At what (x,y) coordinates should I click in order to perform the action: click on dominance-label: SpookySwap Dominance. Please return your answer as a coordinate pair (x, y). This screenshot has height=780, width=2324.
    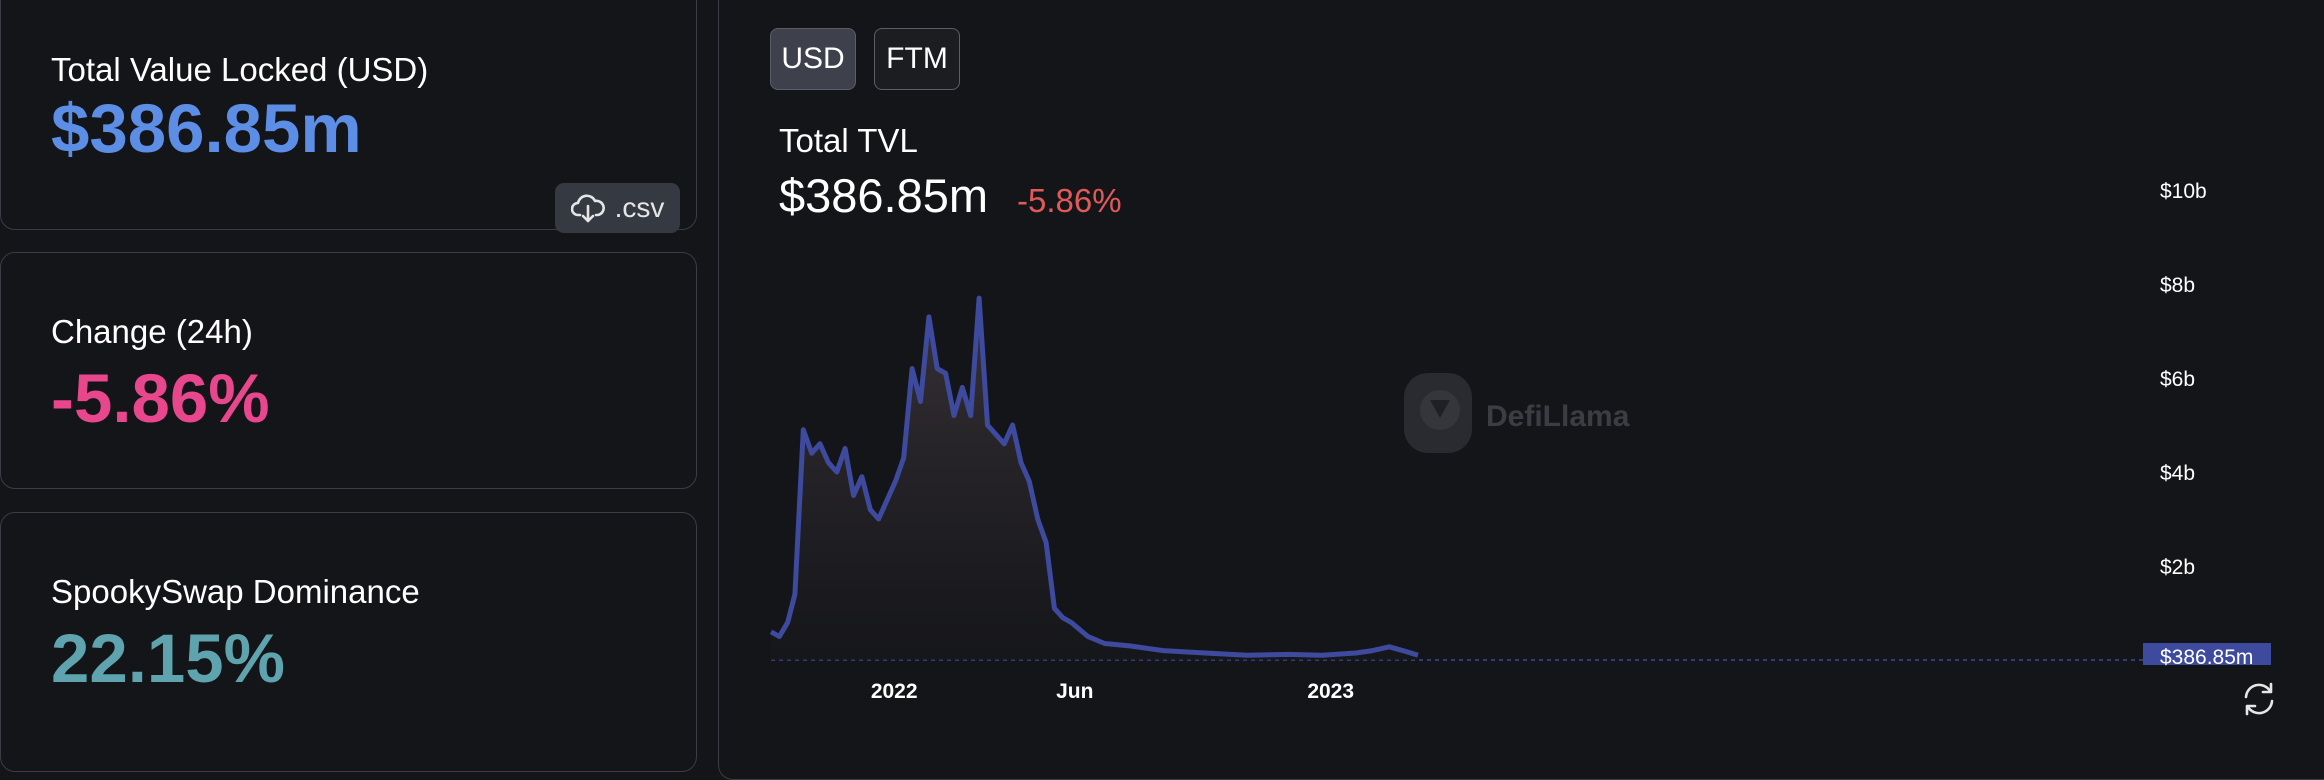
    Looking at the image, I should click on (235, 591).